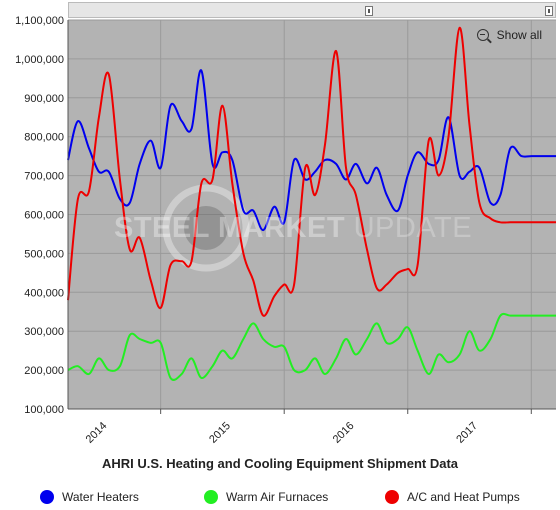  Describe the element at coordinates (44, 332) in the screenshot. I see `y-tick-label: 300,000` at that location.